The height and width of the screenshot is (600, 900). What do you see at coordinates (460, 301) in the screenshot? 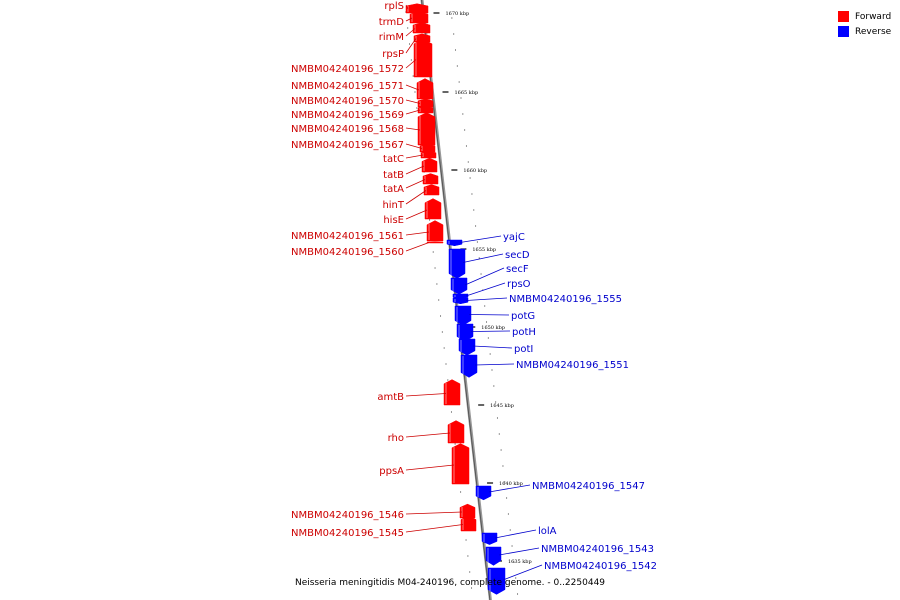
I see `gene-nmbm04240196_1555-glyph` at bounding box center [460, 301].